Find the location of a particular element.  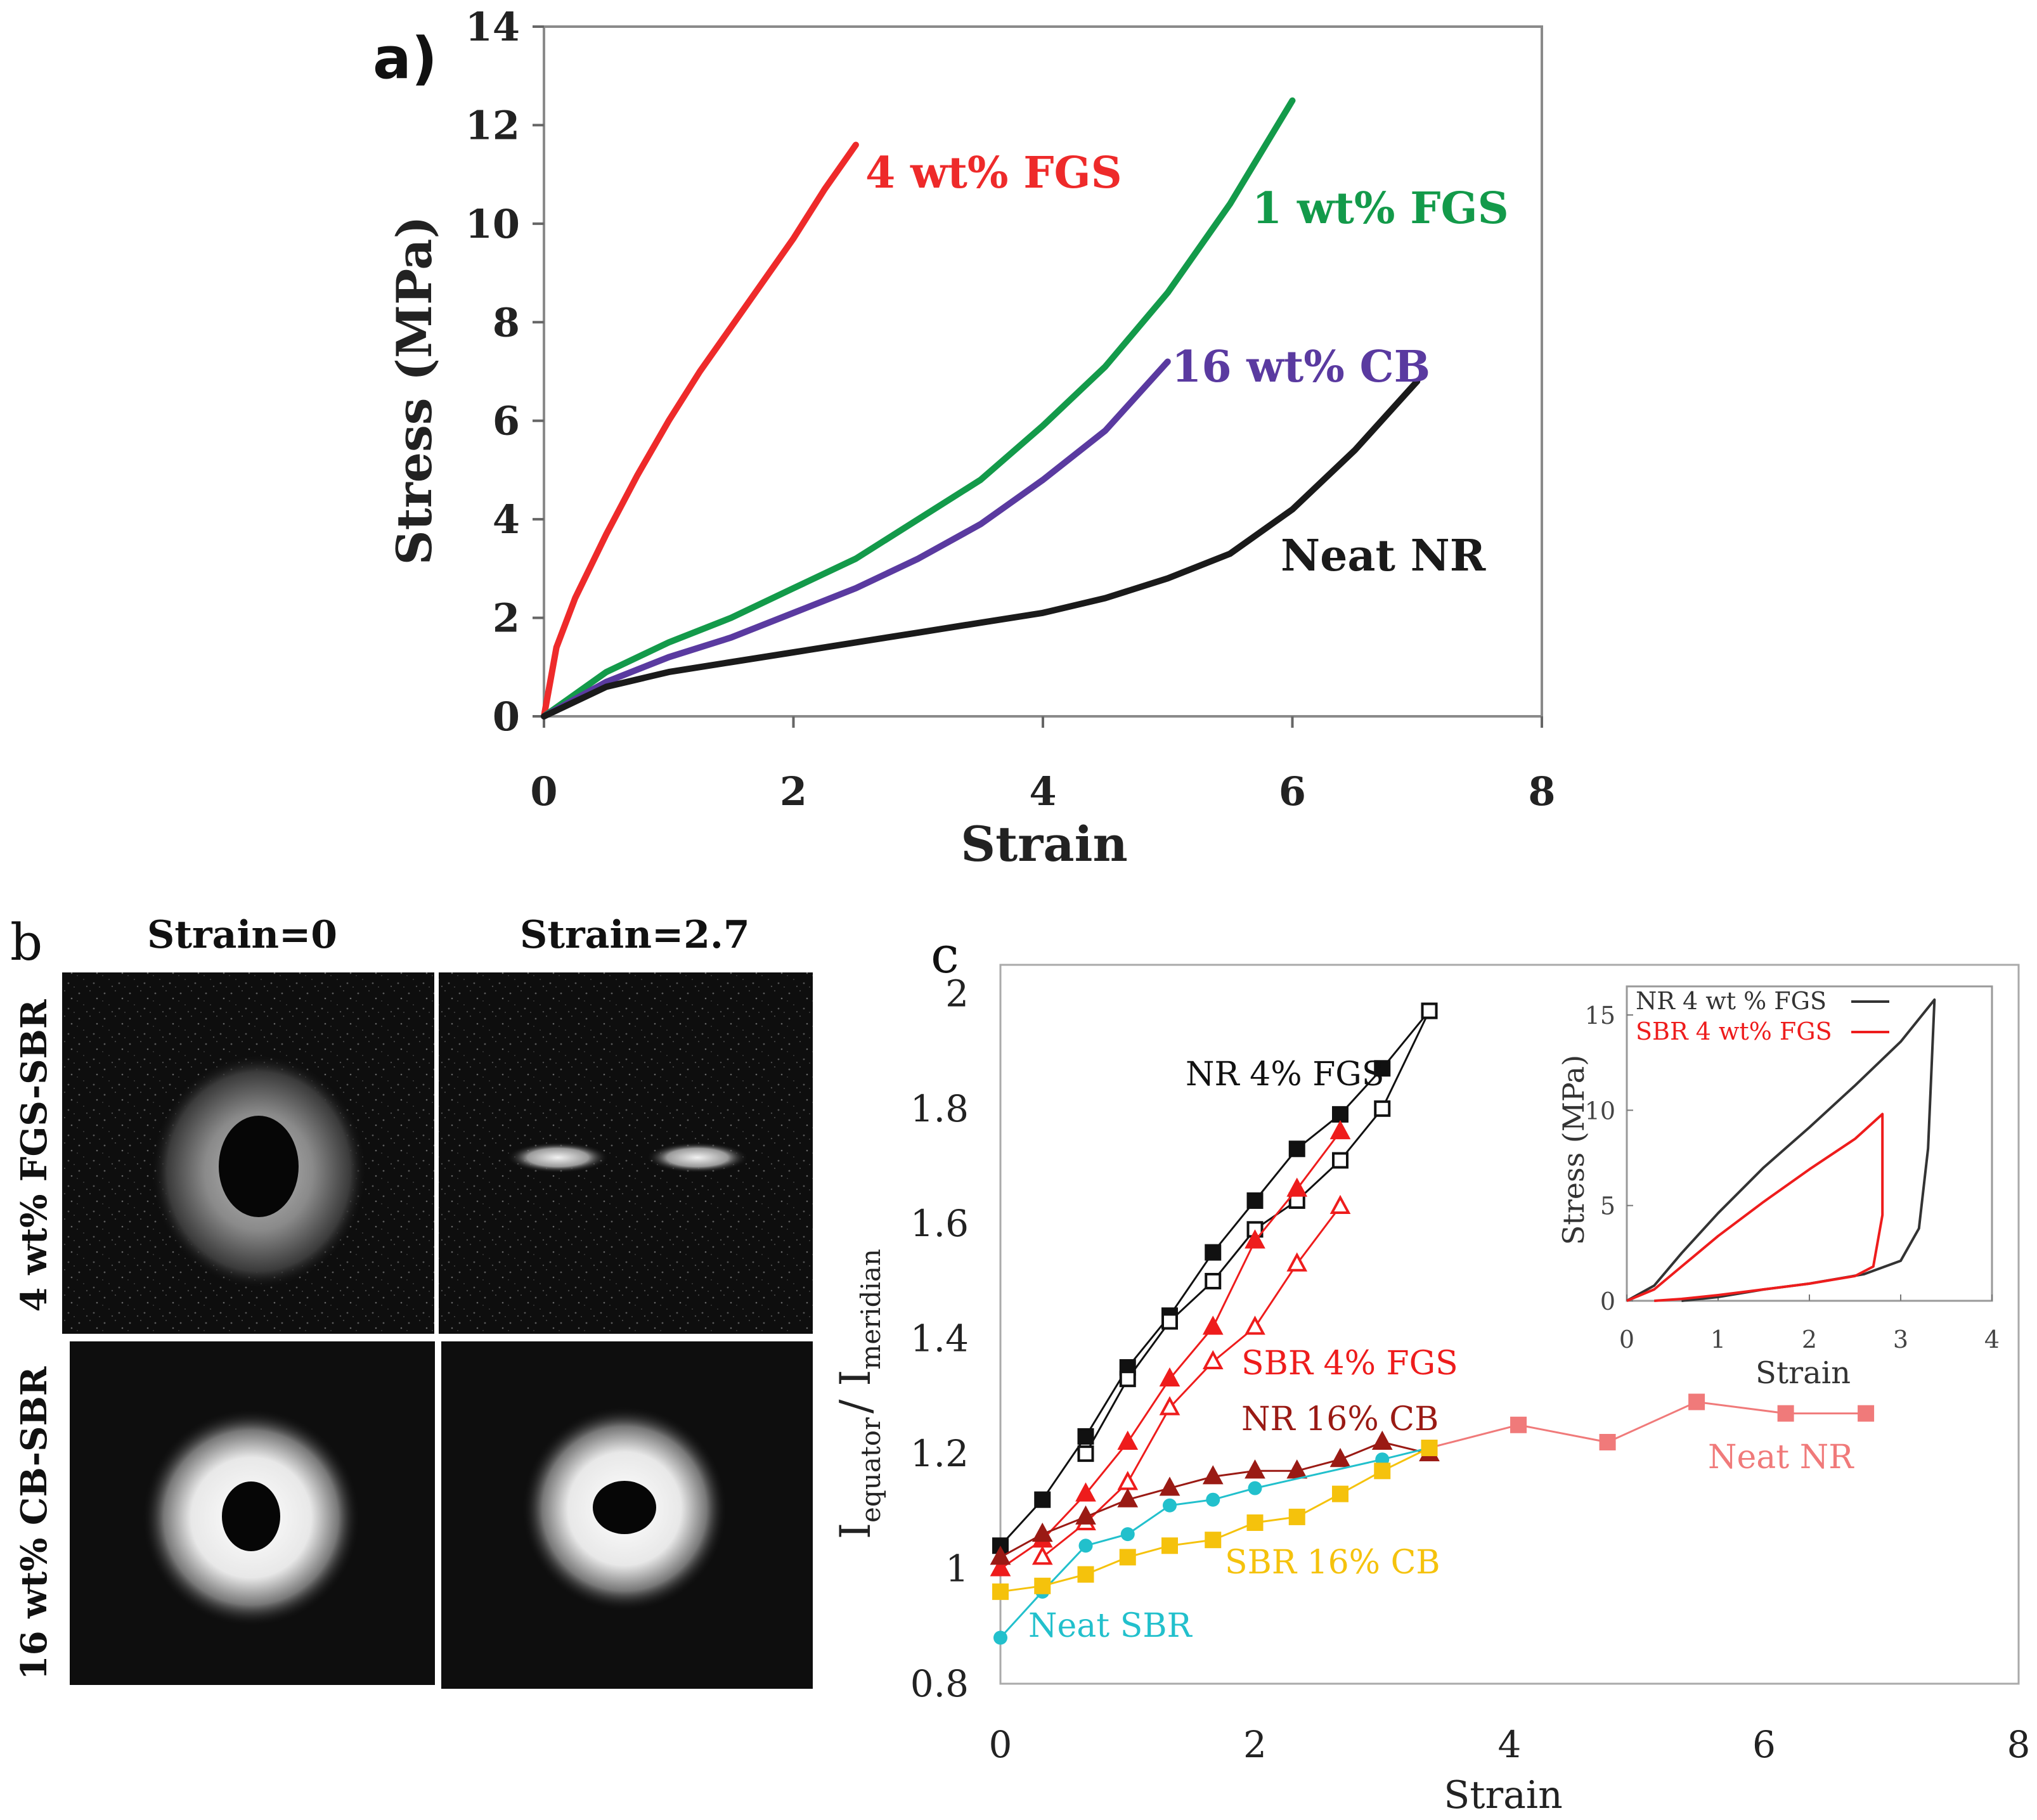

y-tick-label-a: 2 is located at coordinates (506, 618).